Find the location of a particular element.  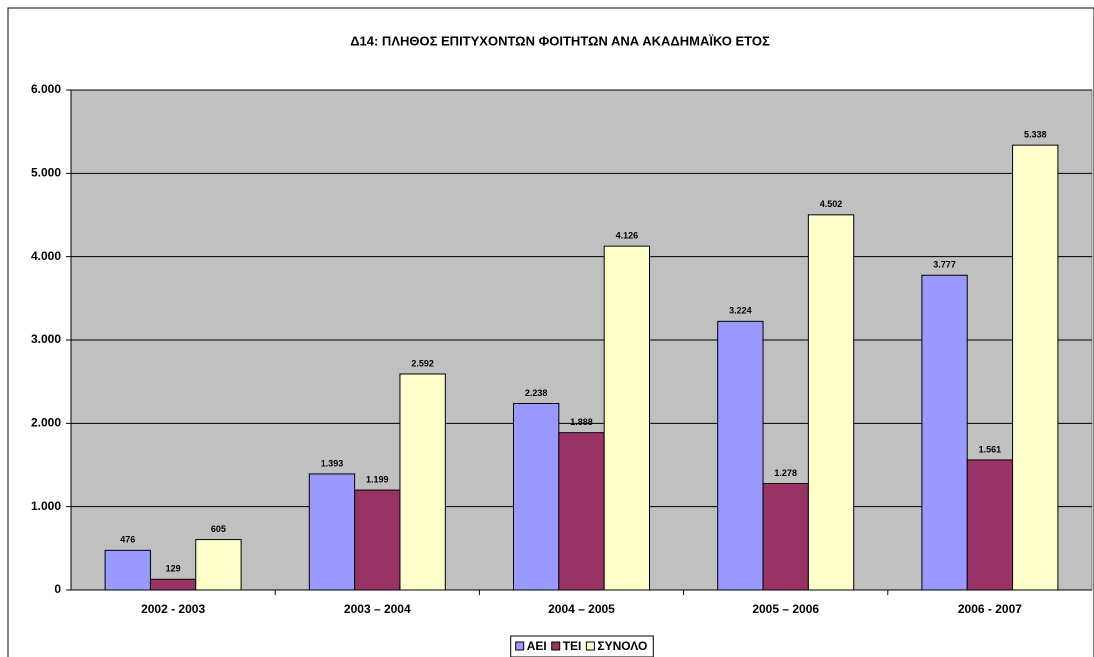

y-tick-label: 4.000 is located at coordinates (46, 256).